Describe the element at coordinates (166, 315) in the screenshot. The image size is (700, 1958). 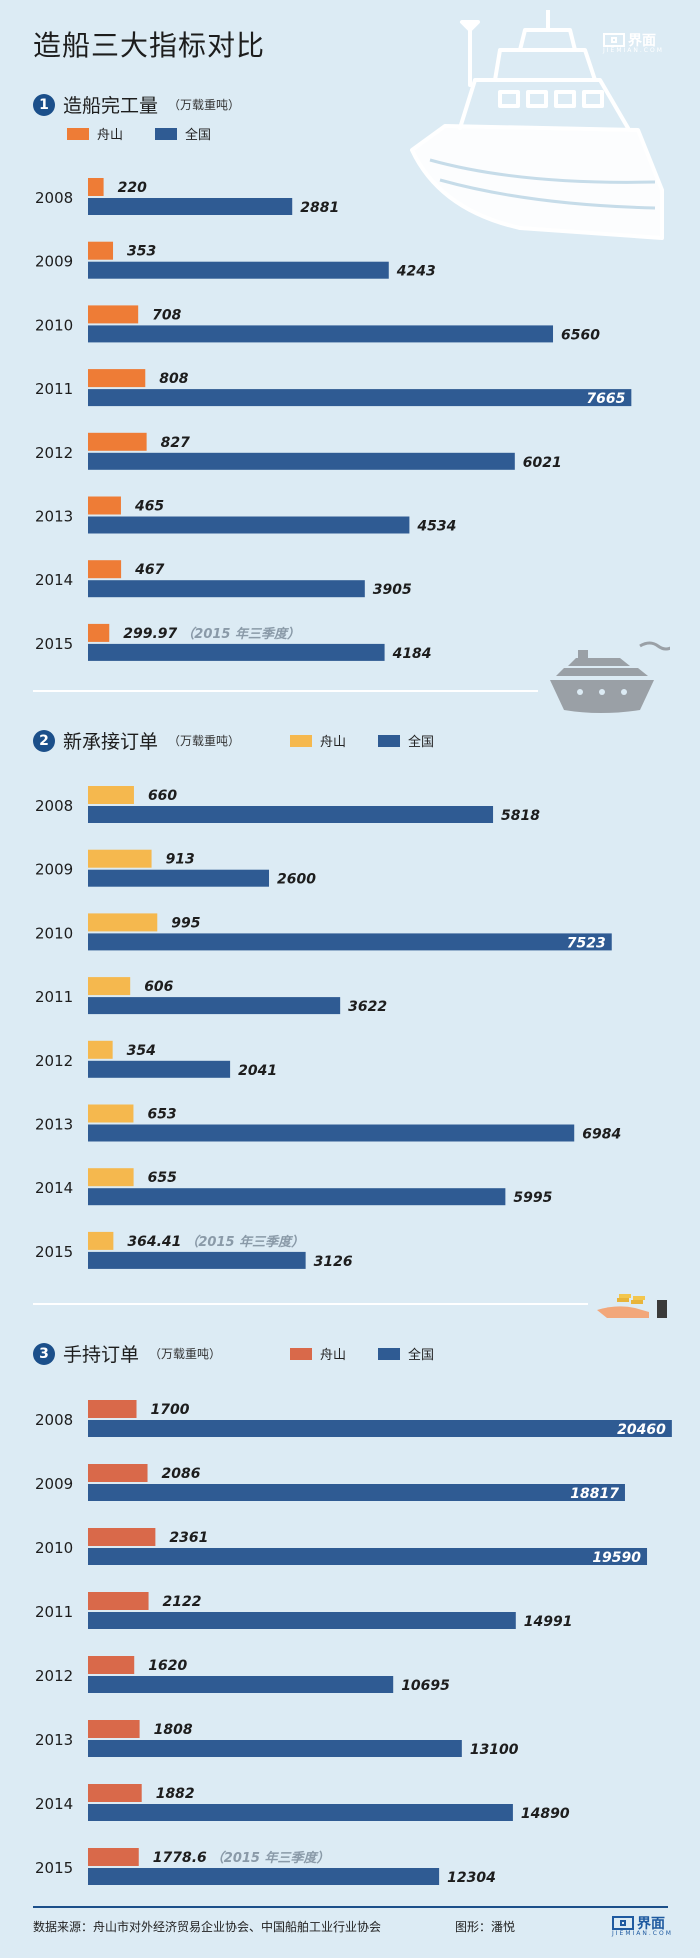
I see `value-label-zhoushan: 708` at that location.